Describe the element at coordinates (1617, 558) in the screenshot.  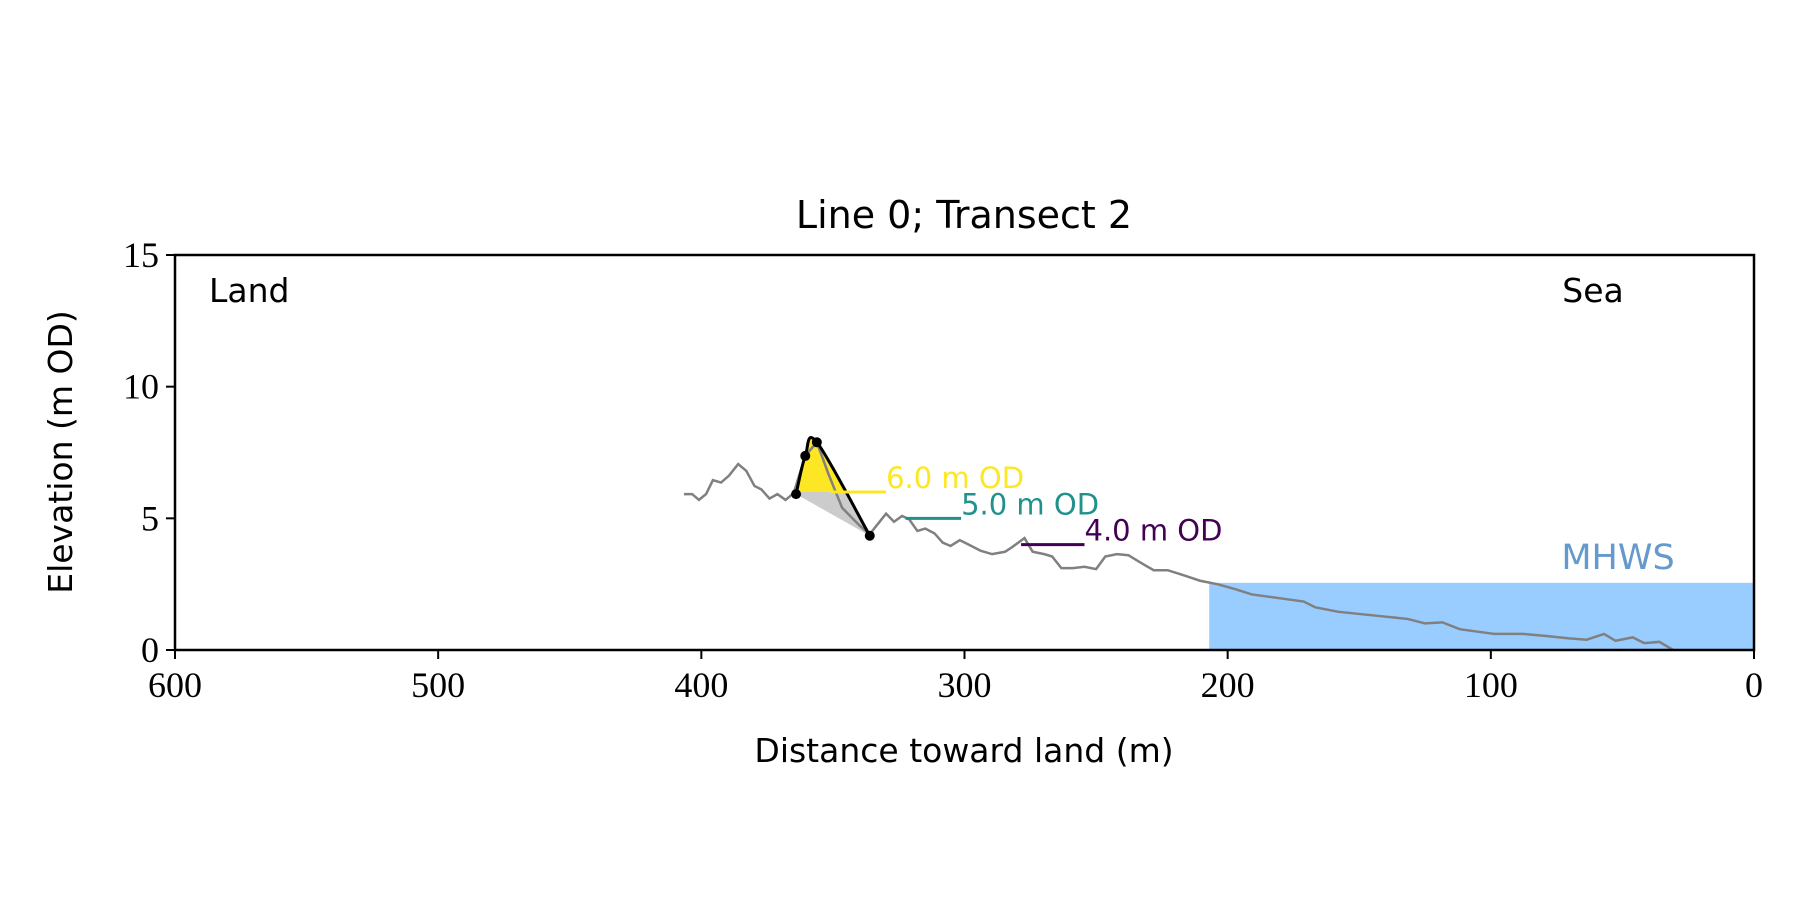
I see `mhws-label: MHWS` at that location.